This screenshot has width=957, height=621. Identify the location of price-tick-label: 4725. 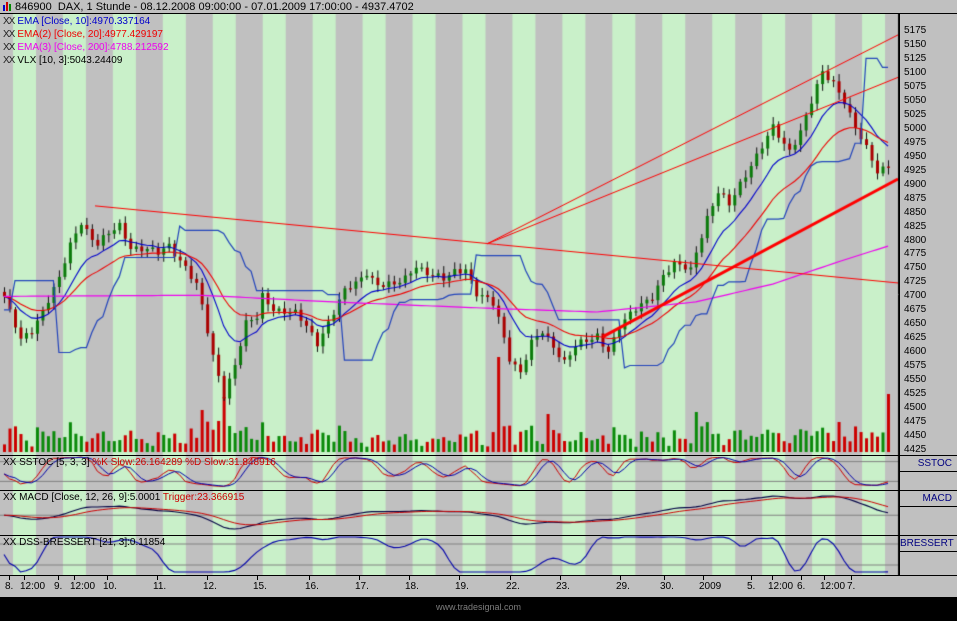
(915, 282).